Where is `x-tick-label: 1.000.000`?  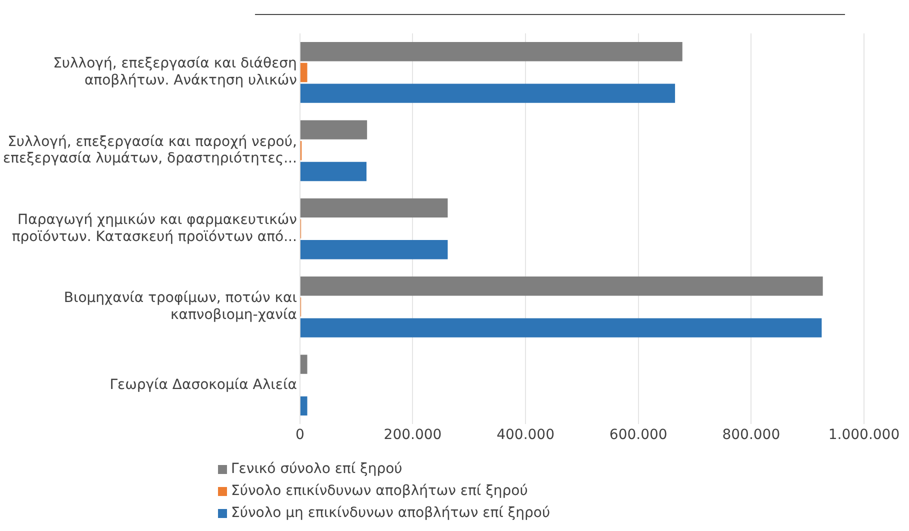
x-tick-label: 1.000.000 is located at coordinates (864, 435).